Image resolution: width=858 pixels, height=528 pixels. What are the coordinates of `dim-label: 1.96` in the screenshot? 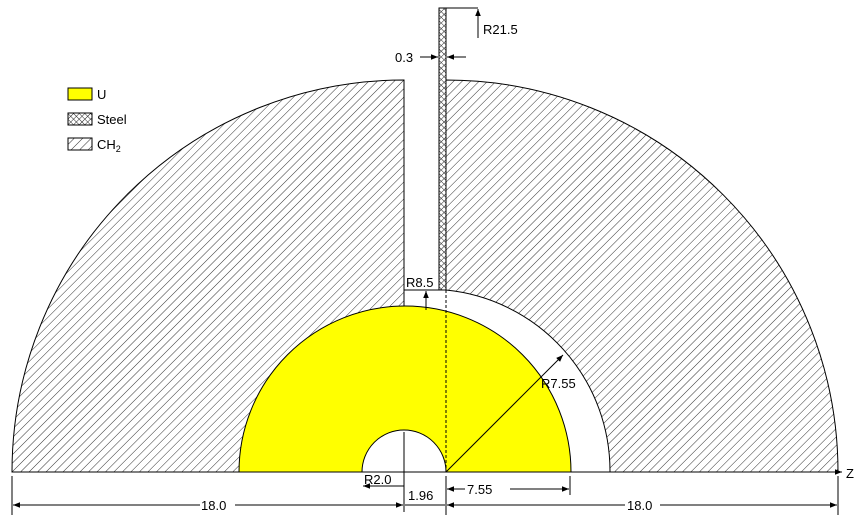 It's located at (420, 495).